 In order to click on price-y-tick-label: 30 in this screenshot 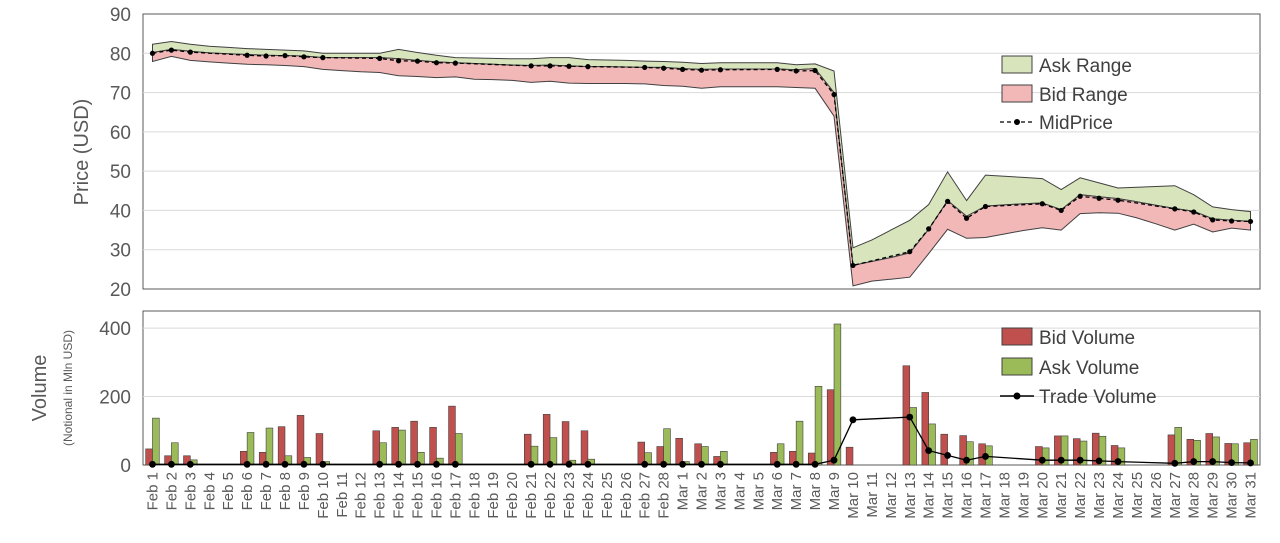, I will do `click(120, 251)`.